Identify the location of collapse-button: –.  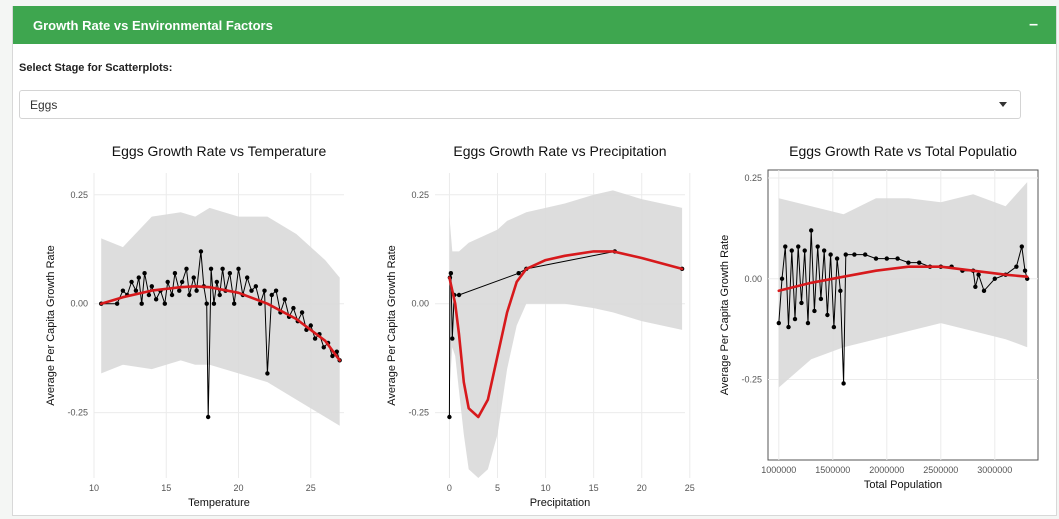
(1033, 24).